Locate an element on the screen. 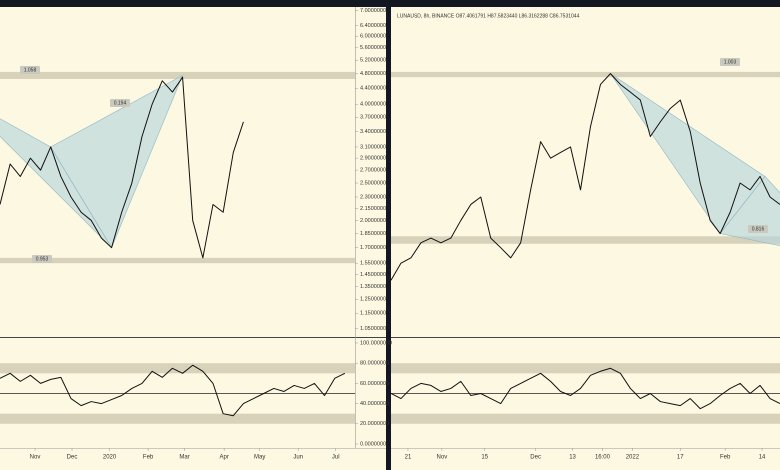  y-tick-label: 2.9000000 is located at coordinates (373, 159).